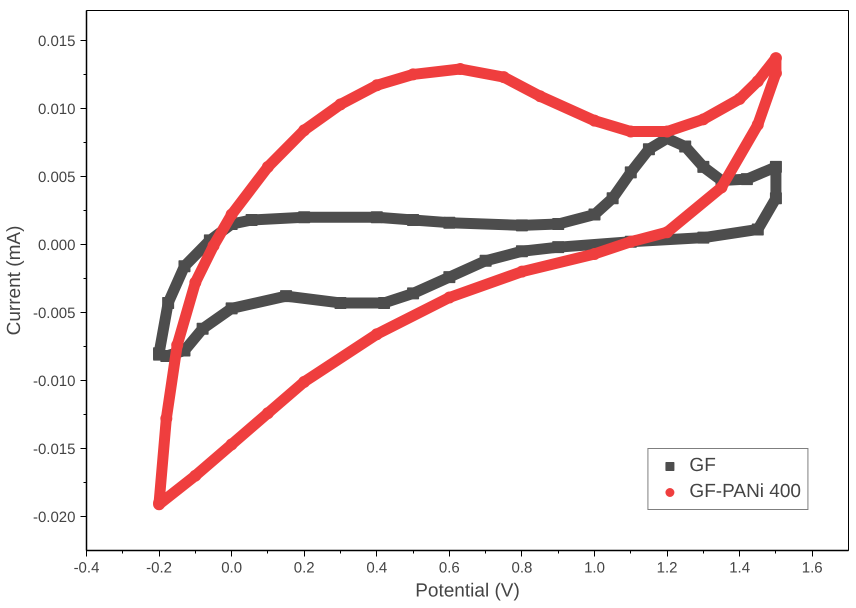 This screenshot has height=608, width=856. Describe the element at coordinates (812, 568) in the screenshot. I see `x-tick-label: 1.6` at that location.